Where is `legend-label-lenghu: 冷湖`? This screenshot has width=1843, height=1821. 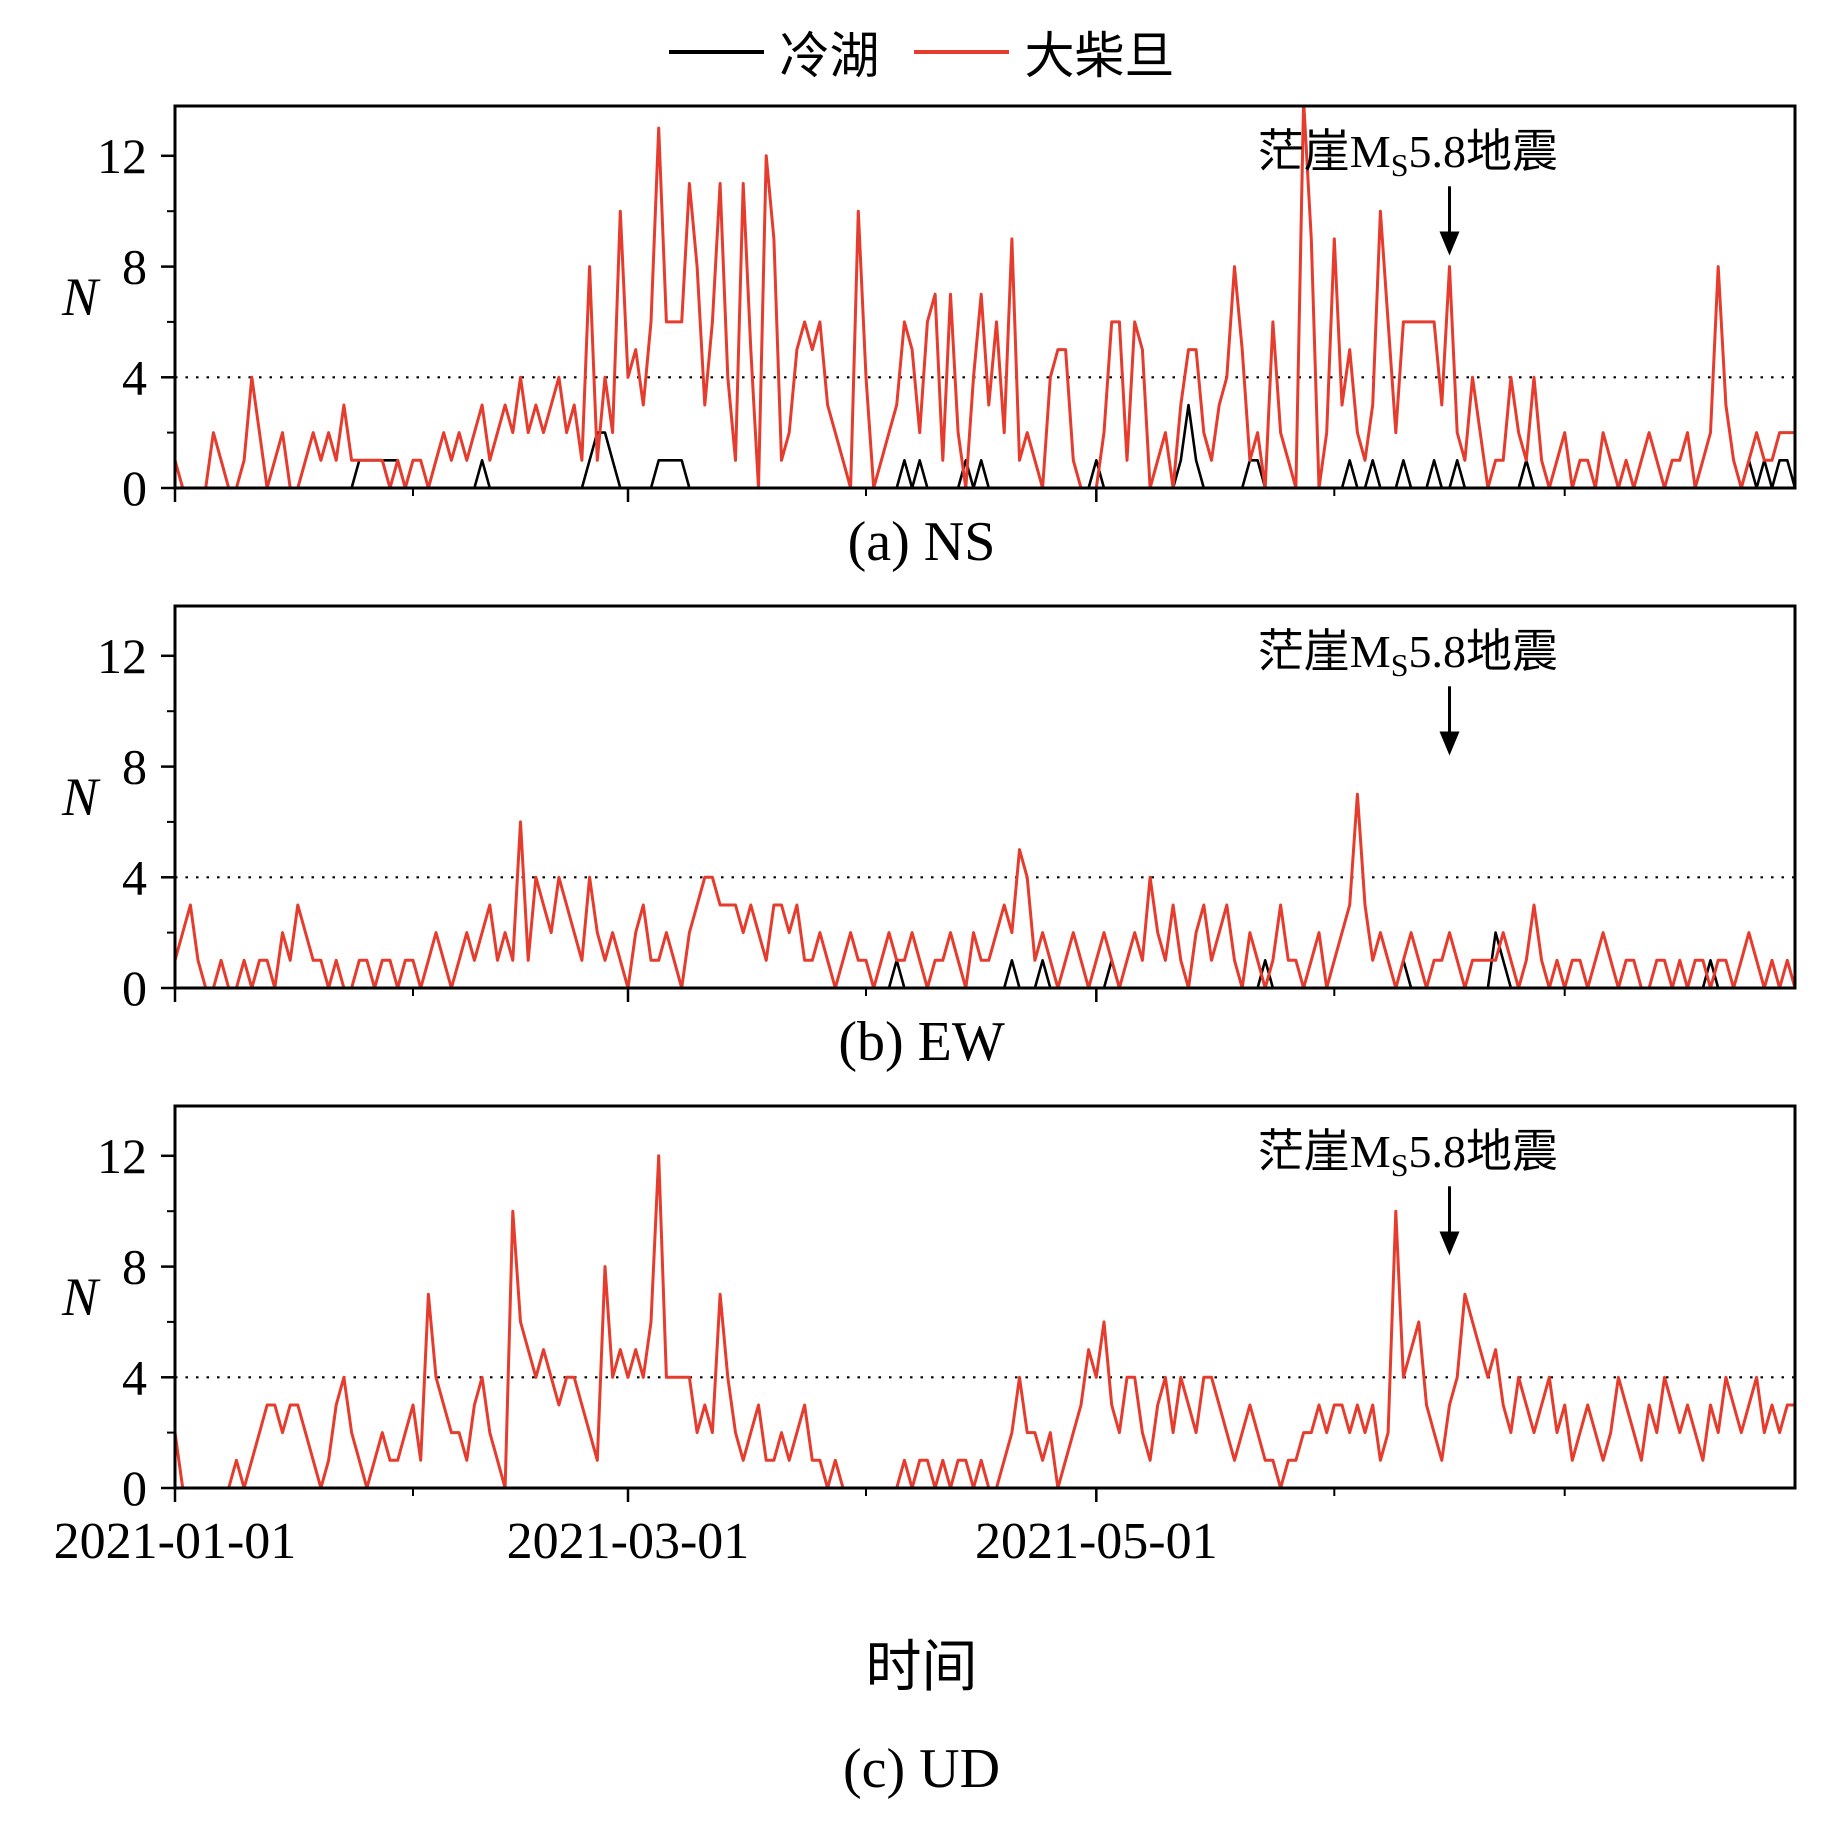 legend-label-lenghu: 冷湖 is located at coordinates (829, 56).